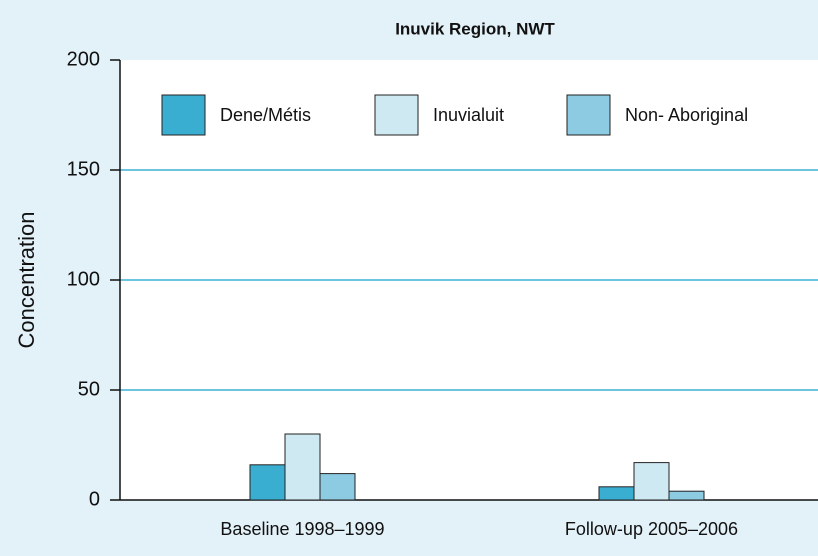 Image resolution: width=818 pixels, height=556 pixels. What do you see at coordinates (94, 499) in the screenshot?
I see `y-tick-label: 0` at bounding box center [94, 499].